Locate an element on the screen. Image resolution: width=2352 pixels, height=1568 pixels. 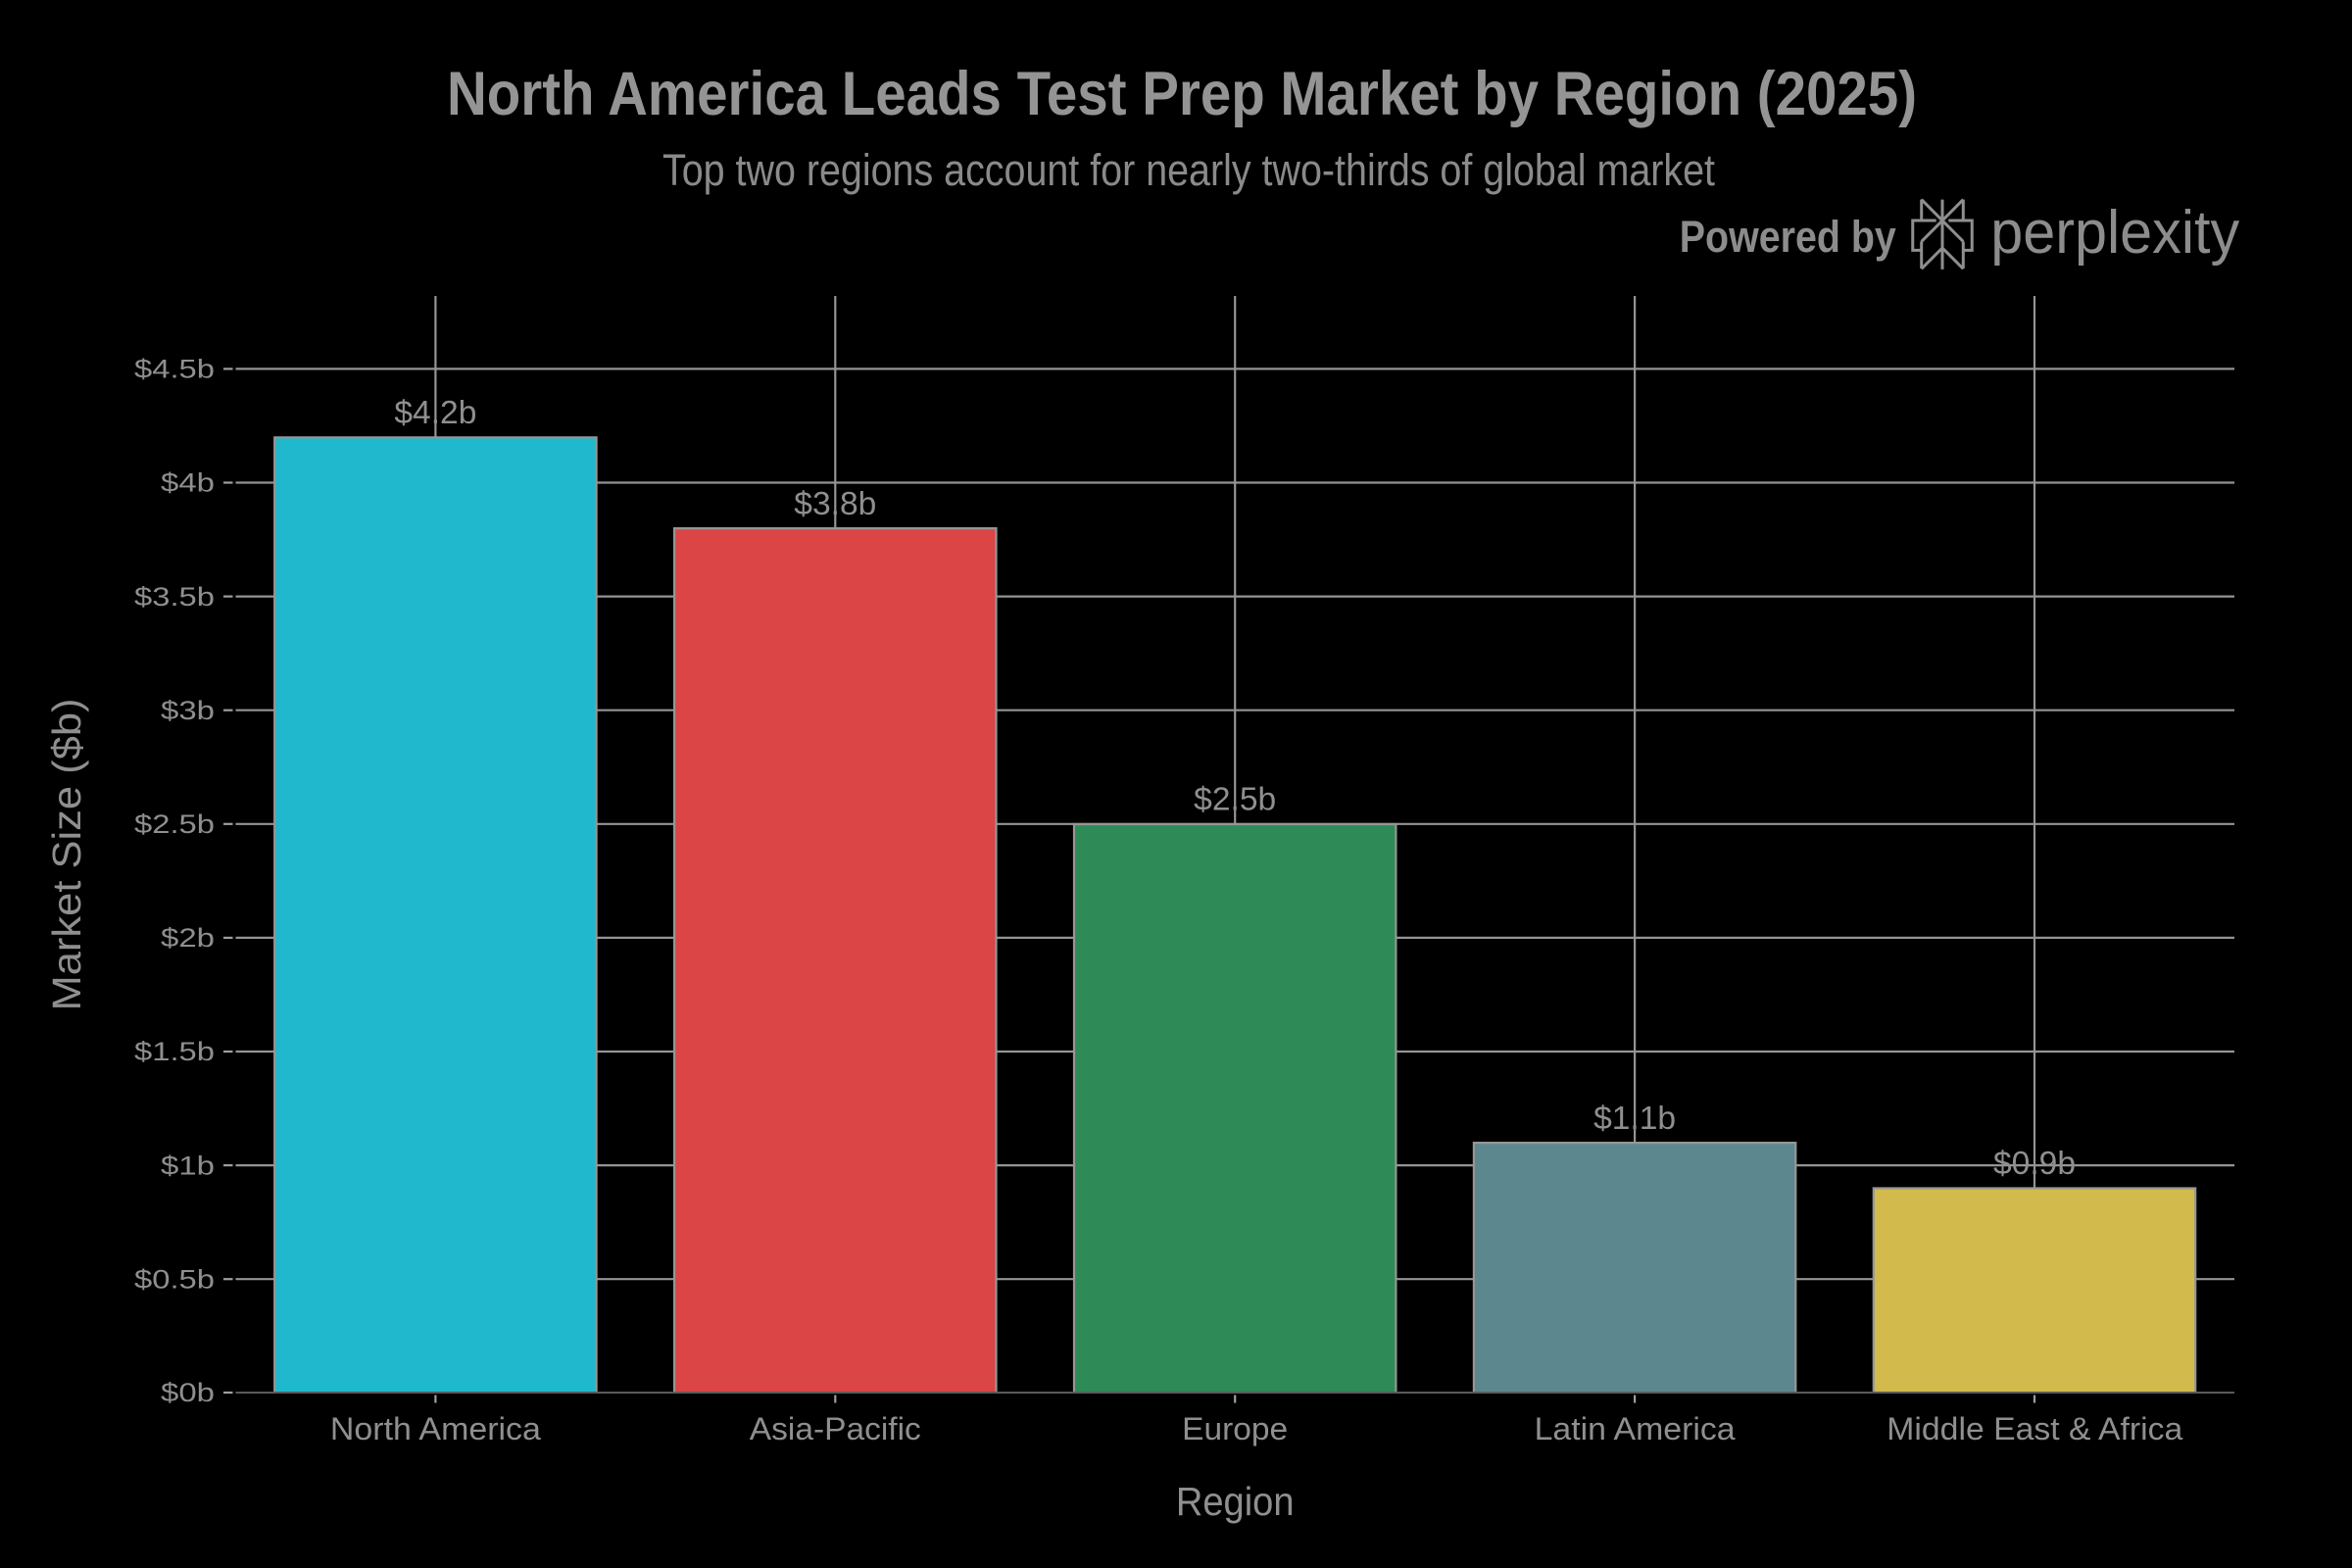
svg-text: $1b is located at coordinates (188, 1165).